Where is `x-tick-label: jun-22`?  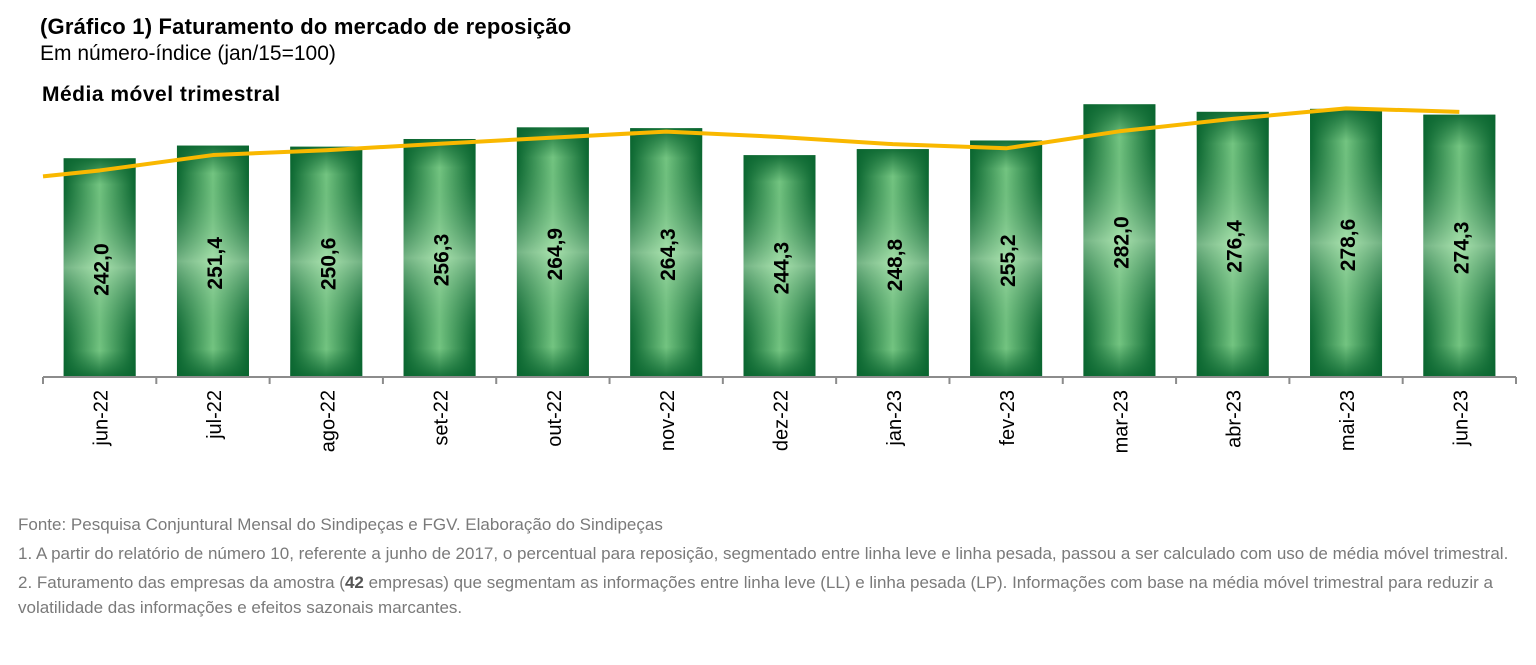
x-tick-label: jun-22 is located at coordinates (102, 418).